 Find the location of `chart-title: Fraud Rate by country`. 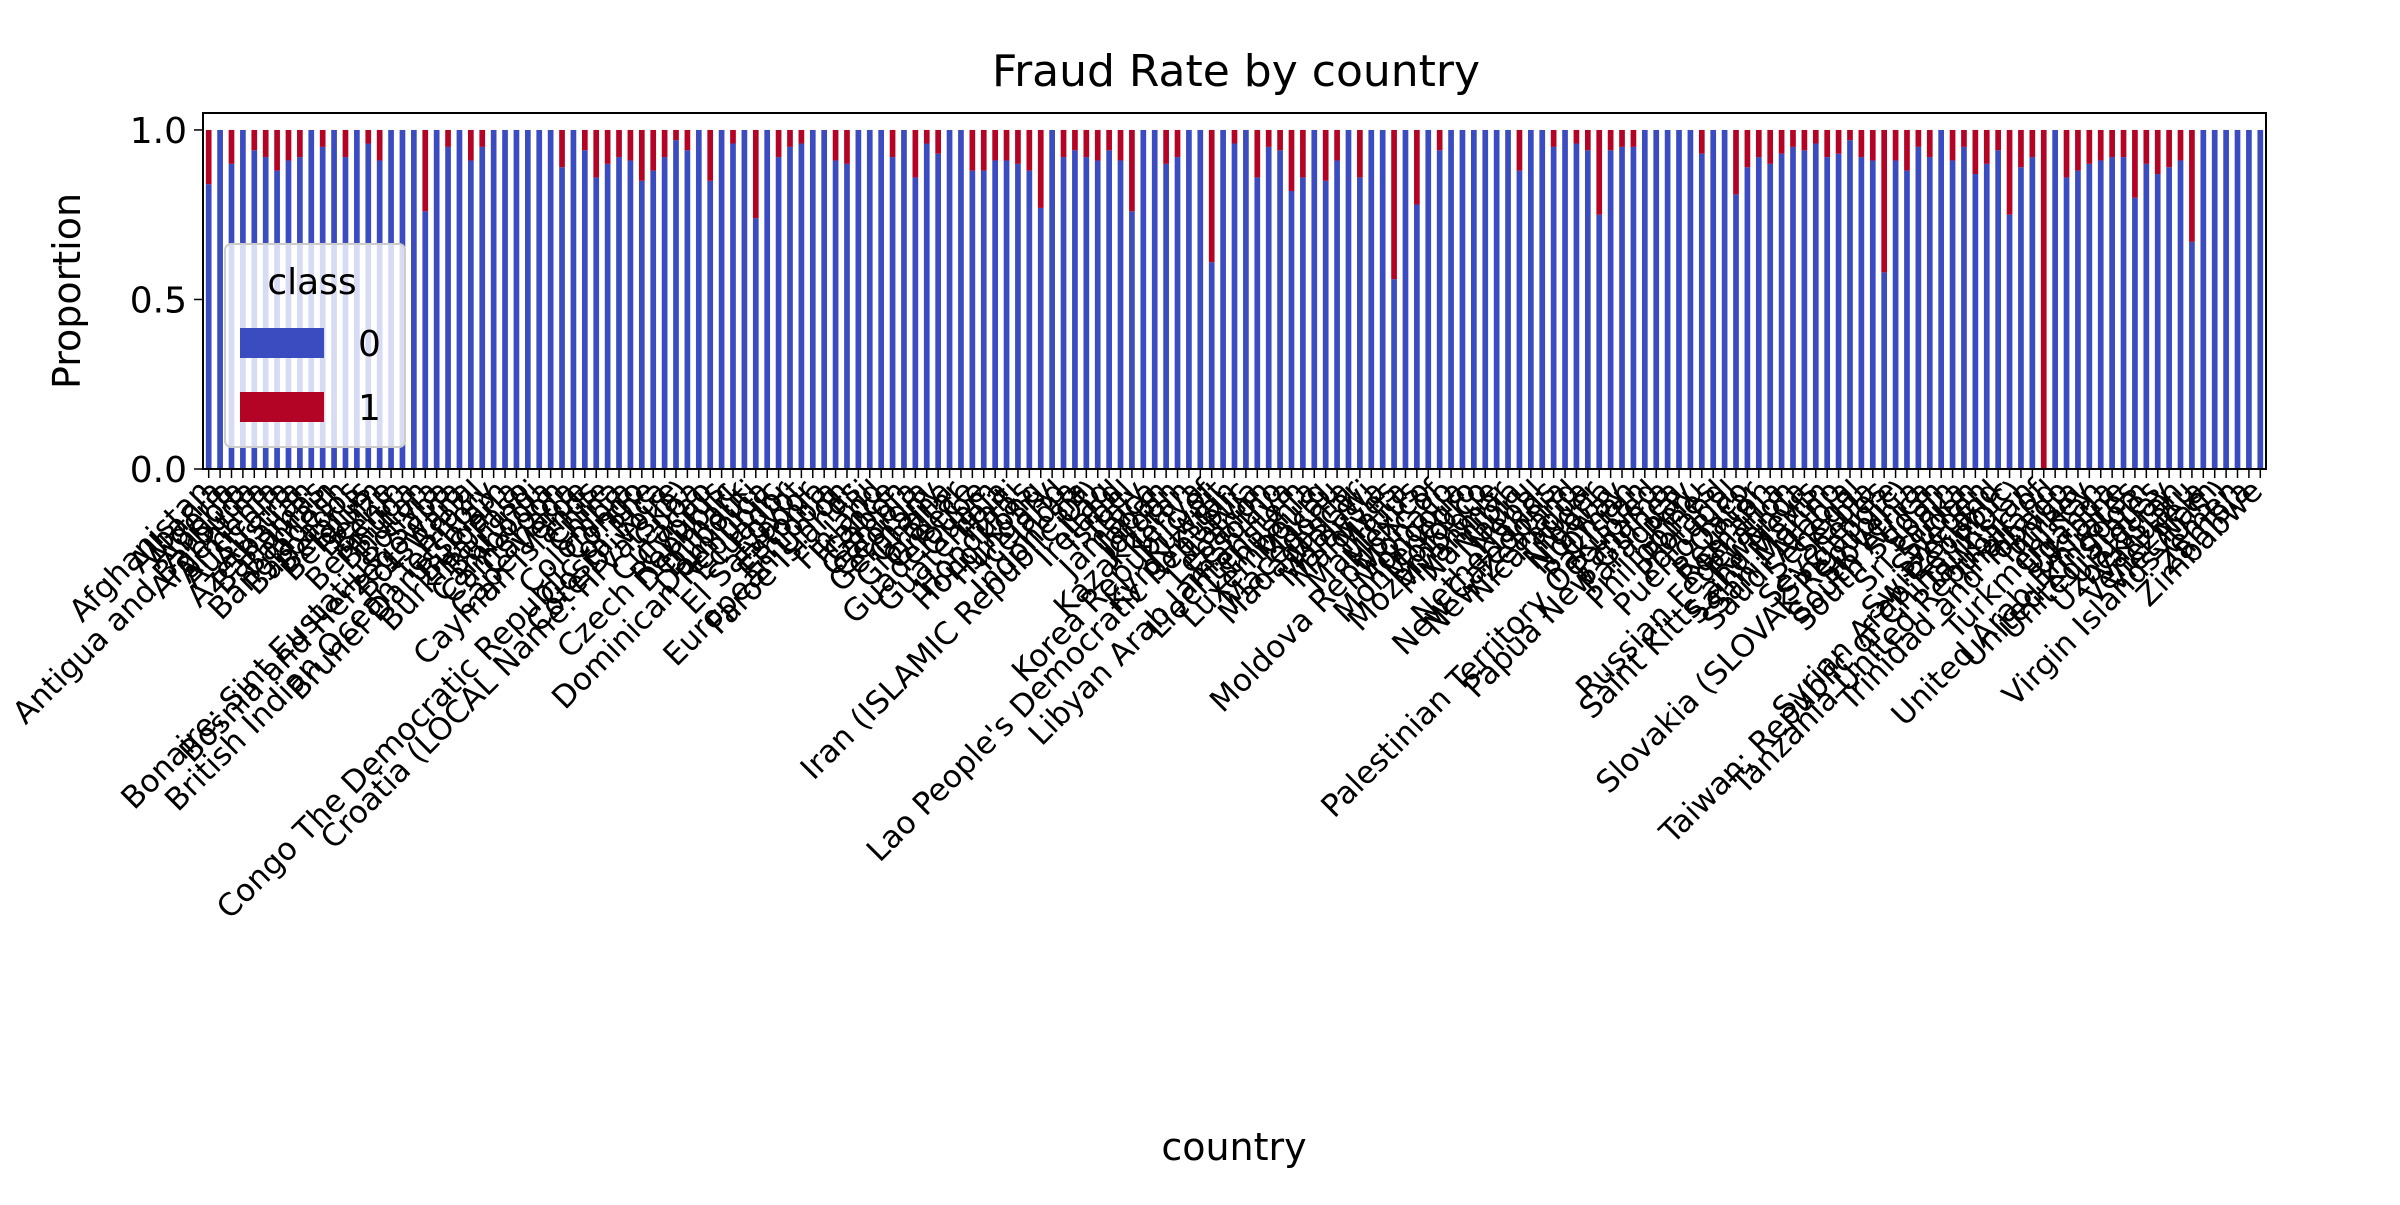

chart-title: Fraud Rate by country is located at coordinates (1236, 71).